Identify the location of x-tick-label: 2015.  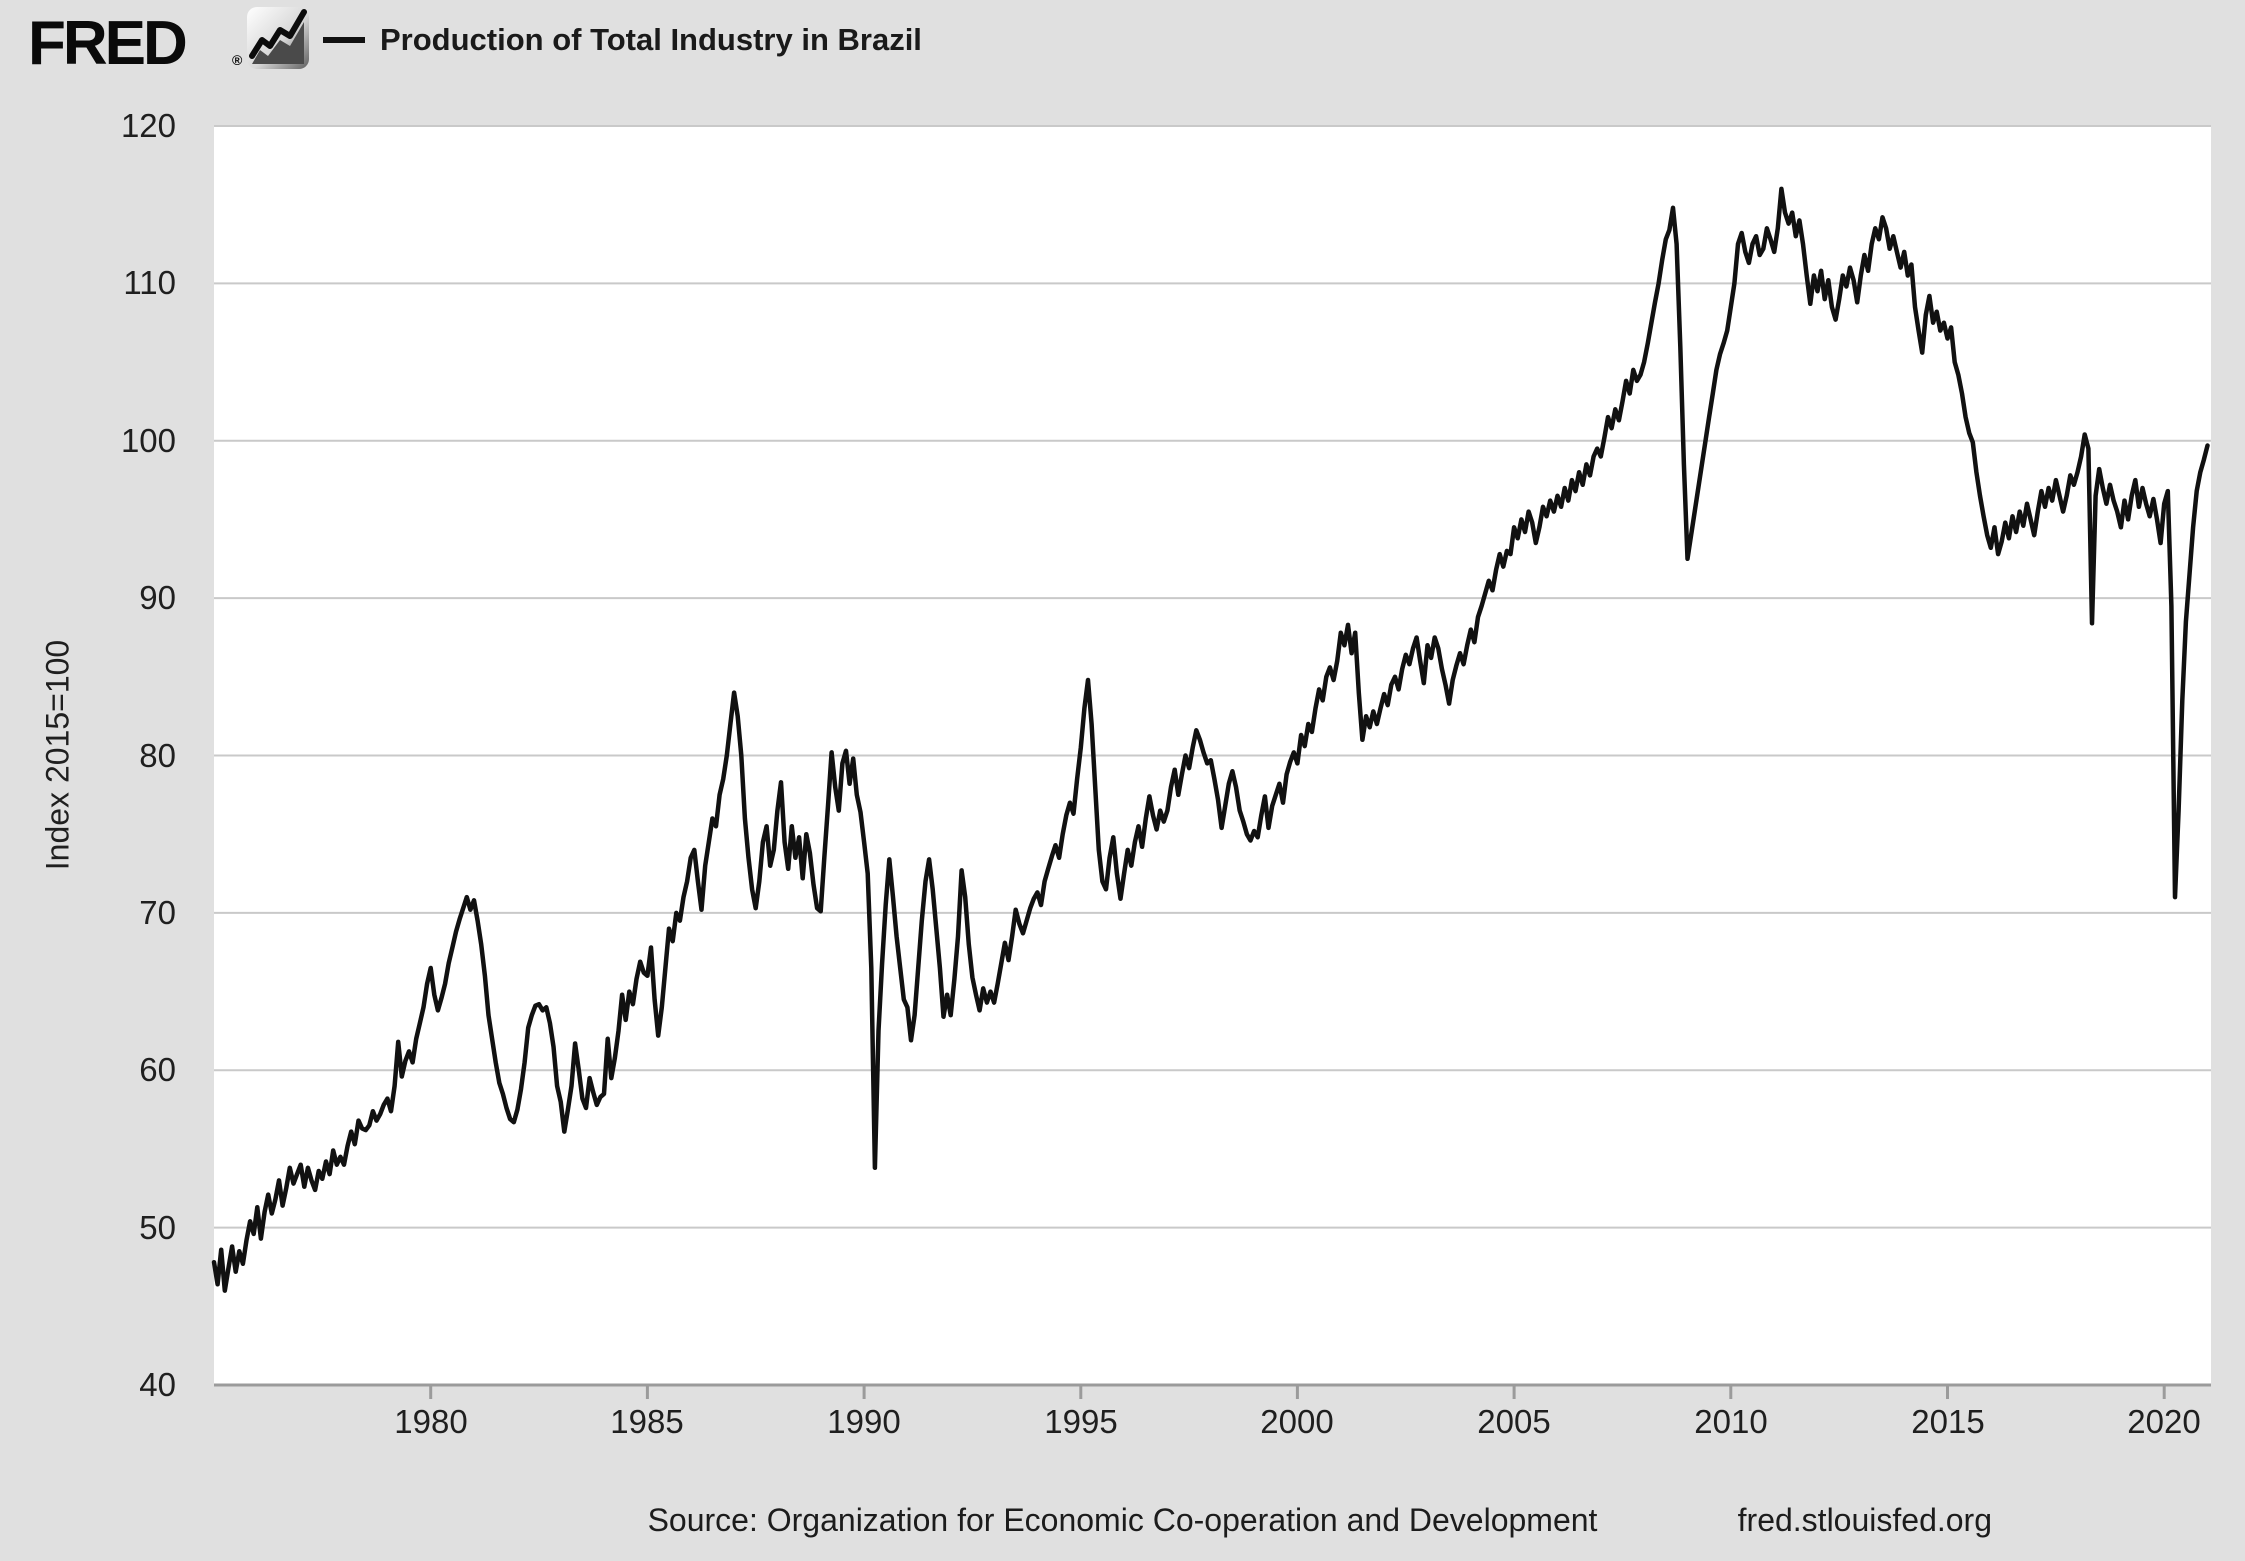
(1948, 1421).